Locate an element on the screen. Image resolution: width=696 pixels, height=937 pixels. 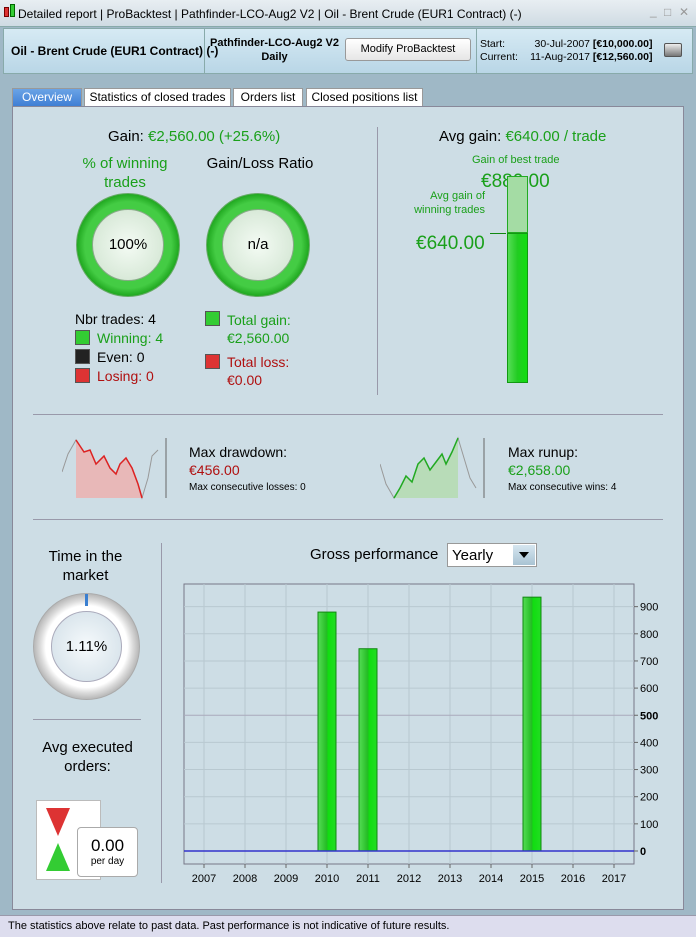
start-label: Start: is located at coordinates (493, 44).